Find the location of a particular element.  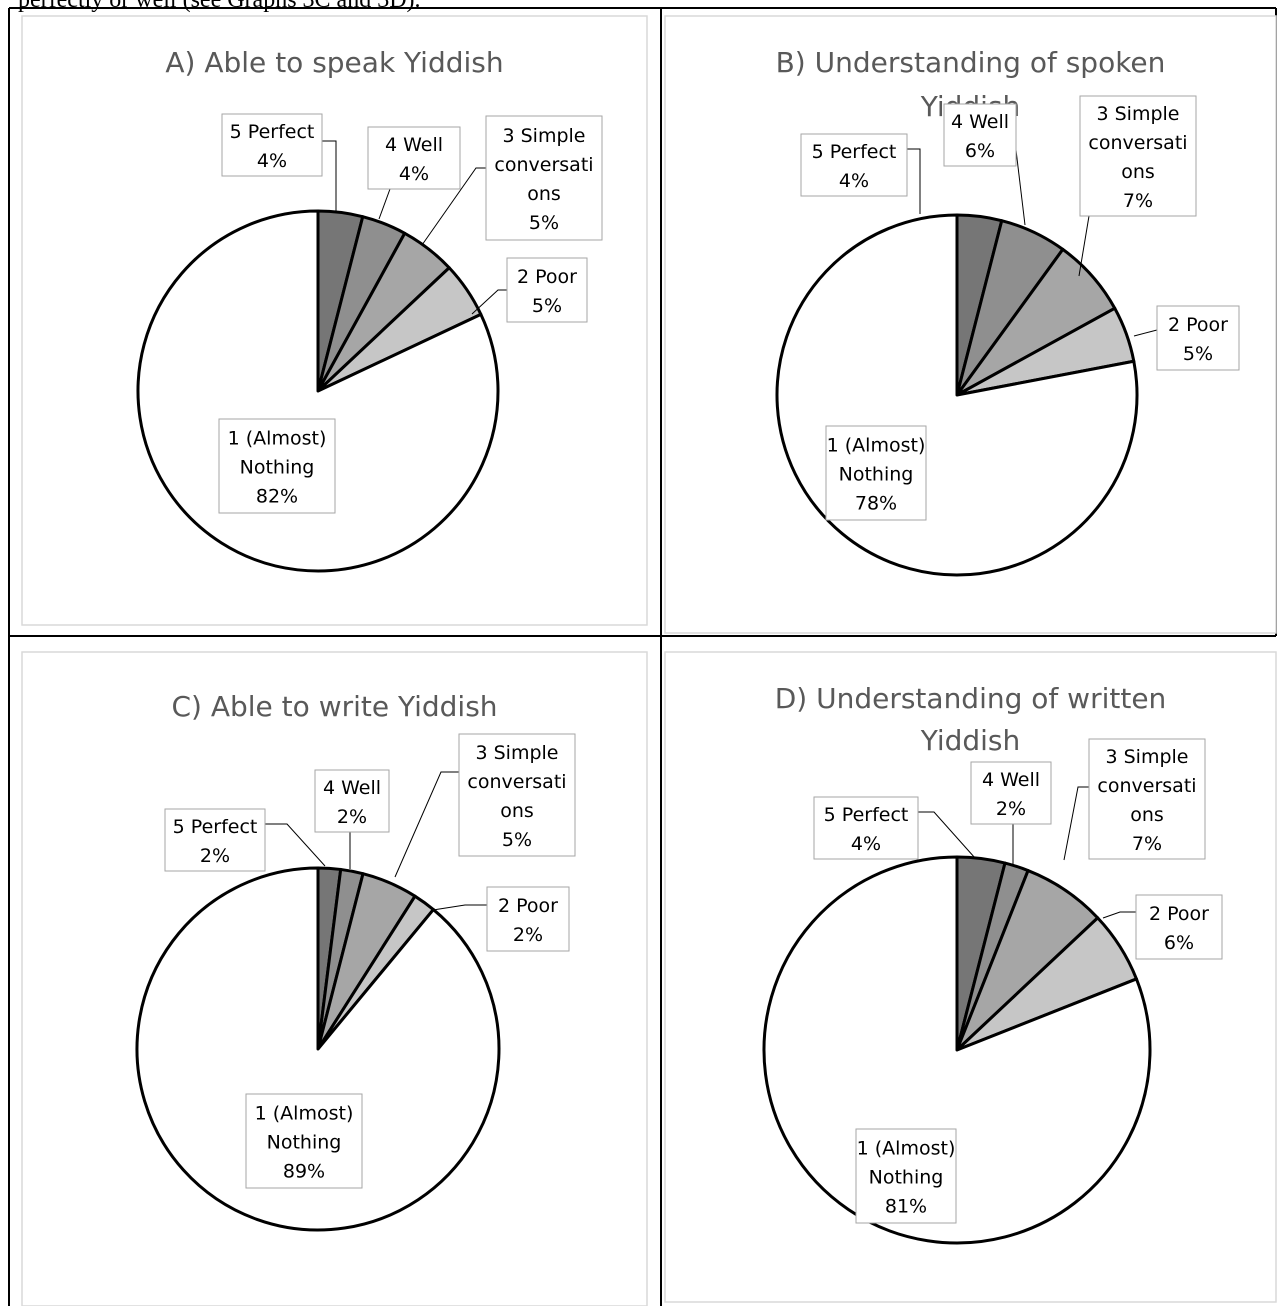

chart-title: B) Understanding of spoken is located at coordinates (971, 62).